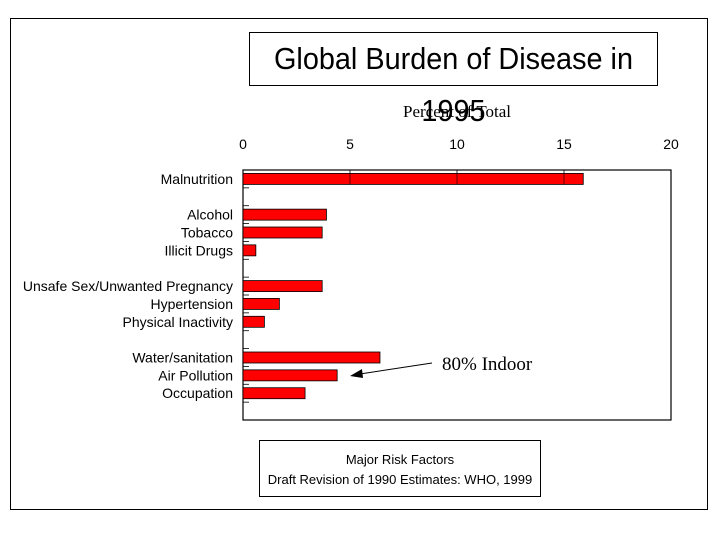 The height and width of the screenshot is (540, 720). I want to click on x-tick-label: 20, so click(671, 144).